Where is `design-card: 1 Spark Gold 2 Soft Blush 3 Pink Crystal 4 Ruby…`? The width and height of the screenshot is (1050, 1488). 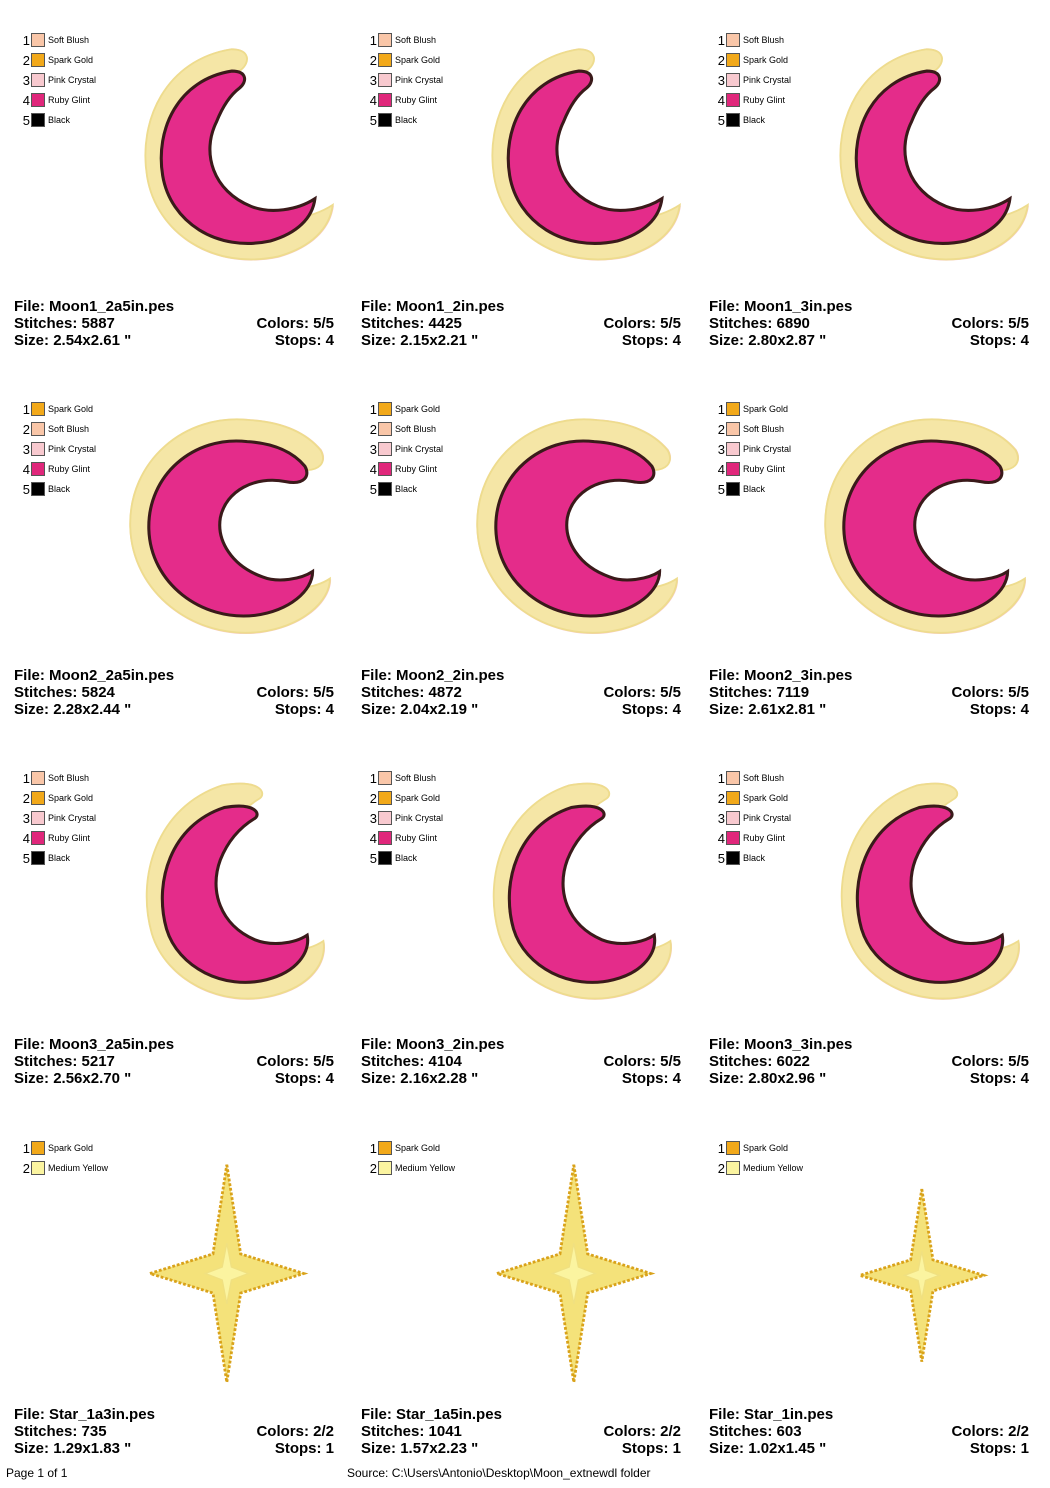 design-card: 1 Spark Gold 2 Soft Blush 3 Pink Crystal 4 Ruby… is located at coordinates (179, 574).